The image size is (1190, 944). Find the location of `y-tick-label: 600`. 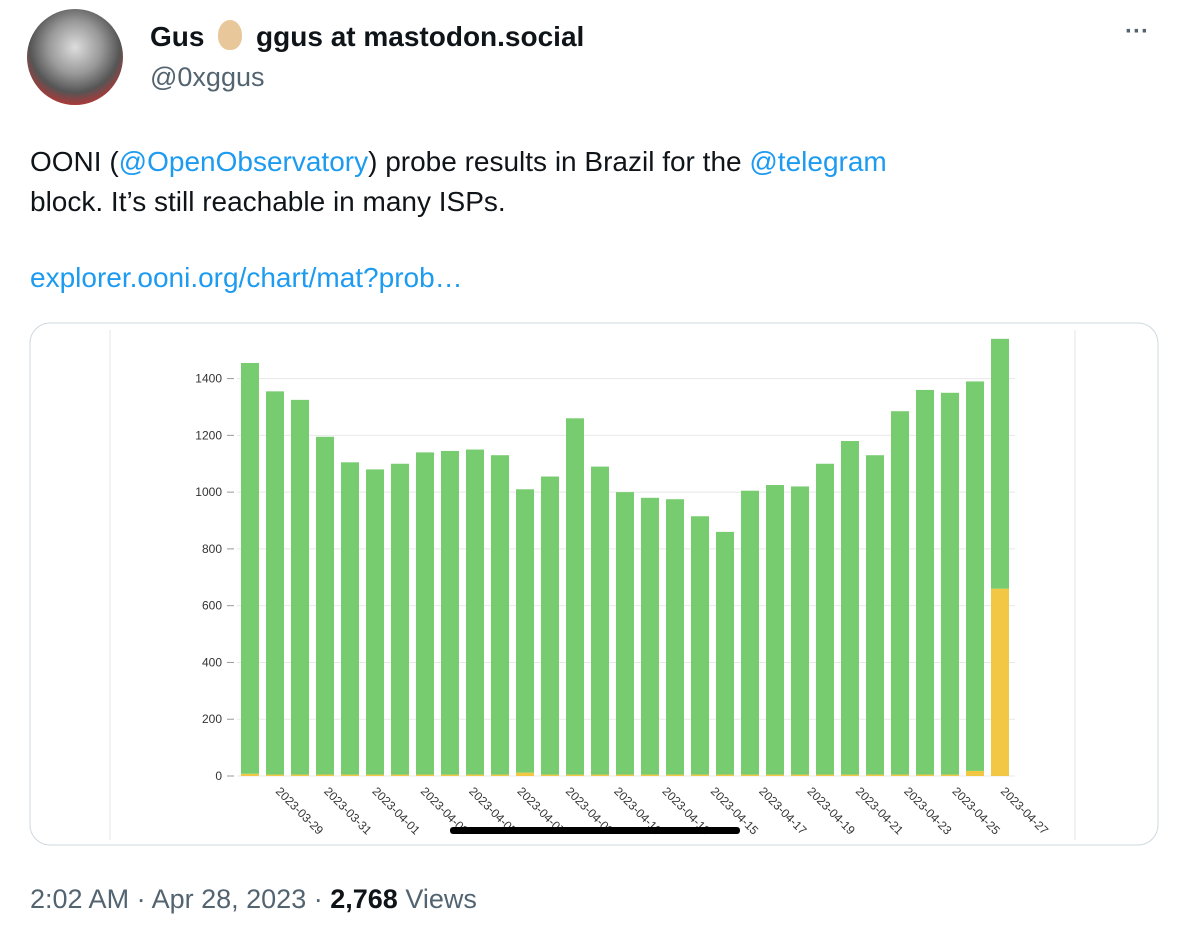

y-tick-label: 600 is located at coordinates (212, 606).